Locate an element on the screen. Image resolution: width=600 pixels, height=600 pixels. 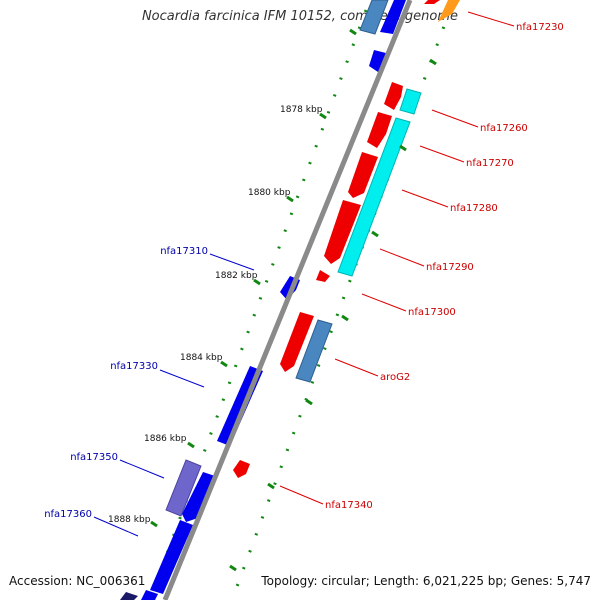
gene-label-nfa17260: nfa17260 is located at coordinates (504, 128).